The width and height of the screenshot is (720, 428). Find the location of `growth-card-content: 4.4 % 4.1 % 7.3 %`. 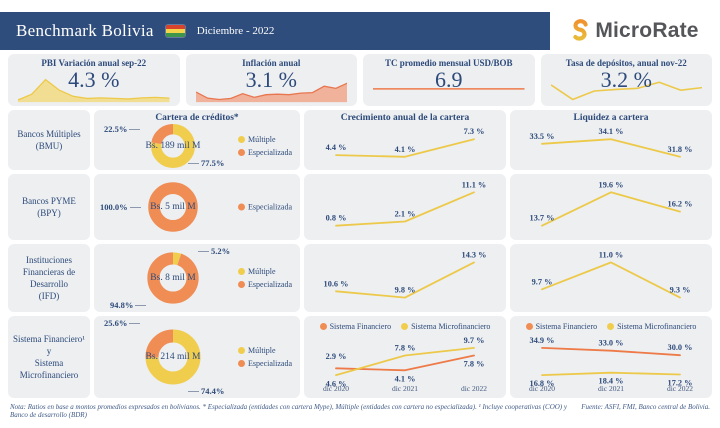

growth-card-content: 4.4 % 4.1 % 7.3 % is located at coordinates (405, 146).